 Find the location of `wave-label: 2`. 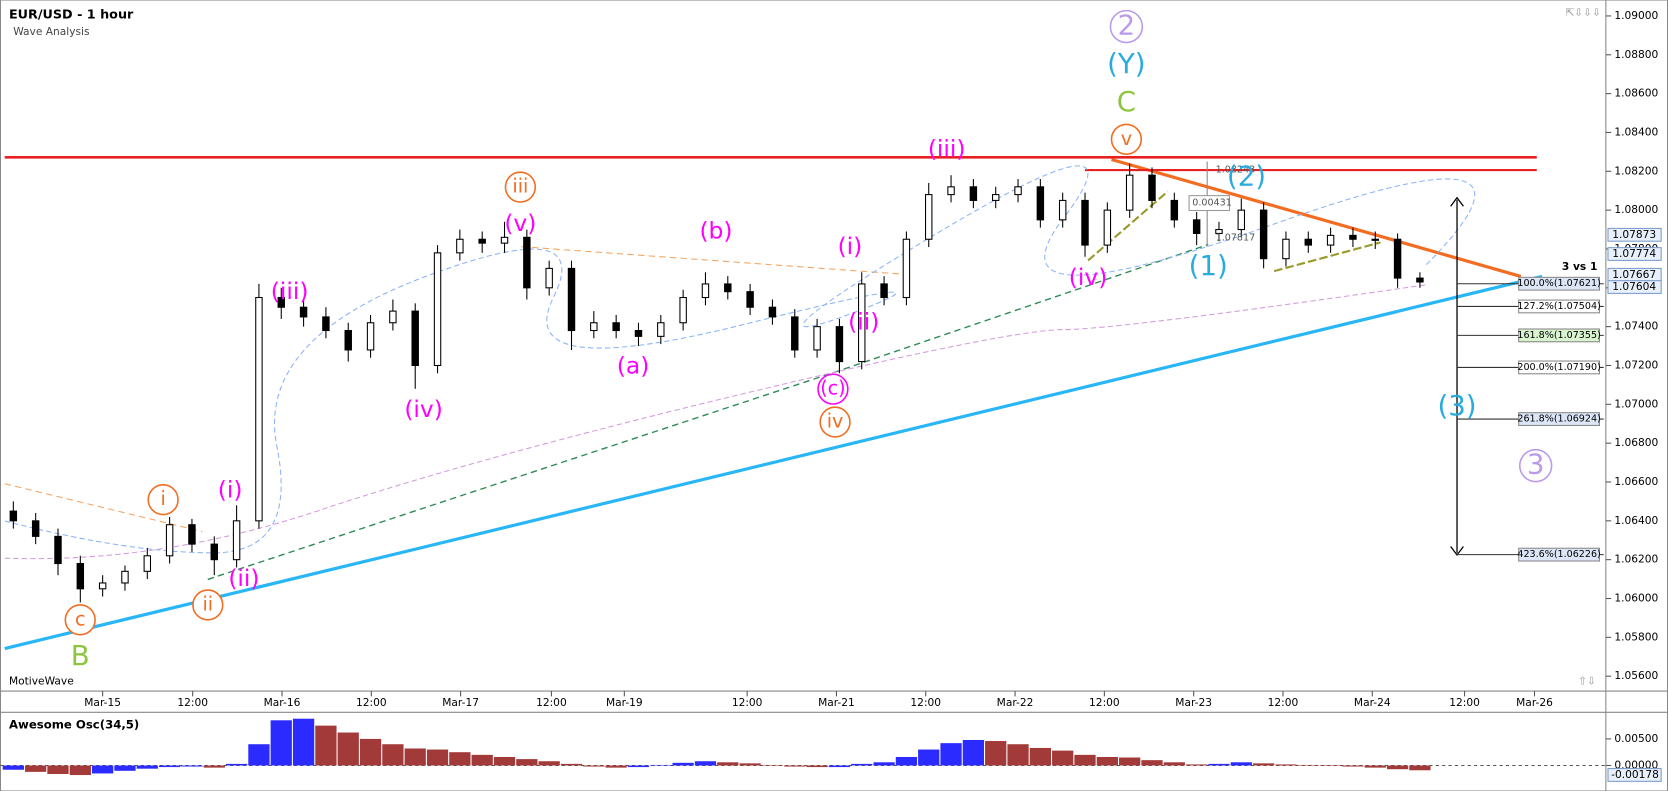

wave-label: 2 is located at coordinates (1127, 25).